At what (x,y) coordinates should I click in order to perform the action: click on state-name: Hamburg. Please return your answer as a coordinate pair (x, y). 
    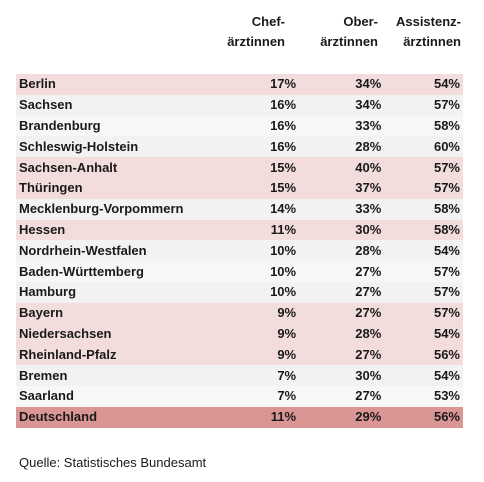
    Looking at the image, I should click on (124, 292).